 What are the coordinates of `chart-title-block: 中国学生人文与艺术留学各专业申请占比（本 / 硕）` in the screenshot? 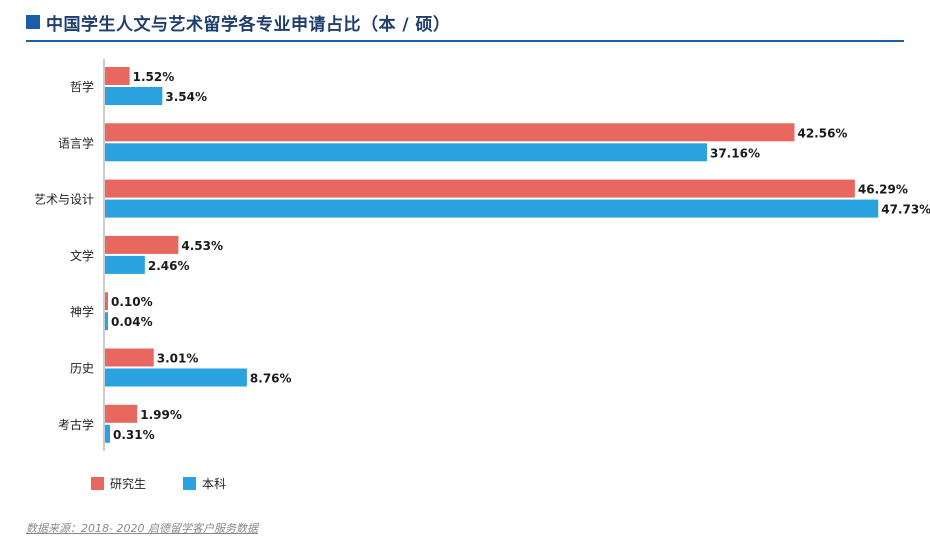 It's located at (238, 22).